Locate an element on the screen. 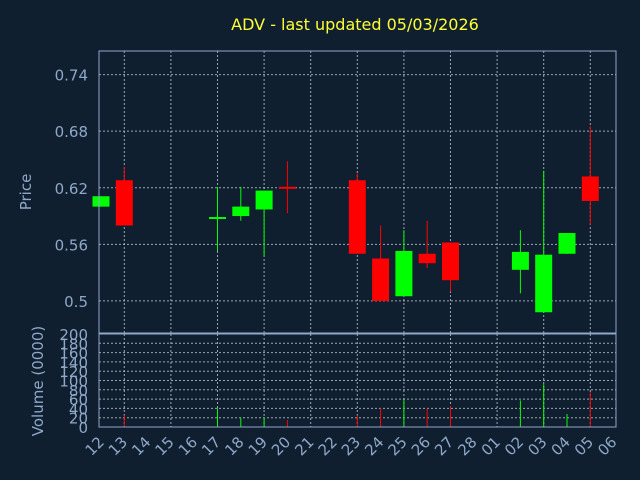  price-tick-labels: 0.74 0.68 0.62 0.56 0.5 is located at coordinates (71, 189).